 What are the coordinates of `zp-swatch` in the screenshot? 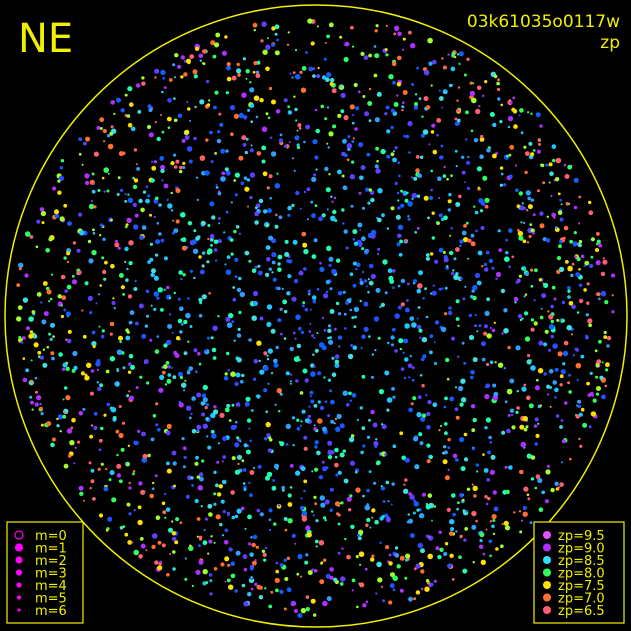 It's located at (547, 547).